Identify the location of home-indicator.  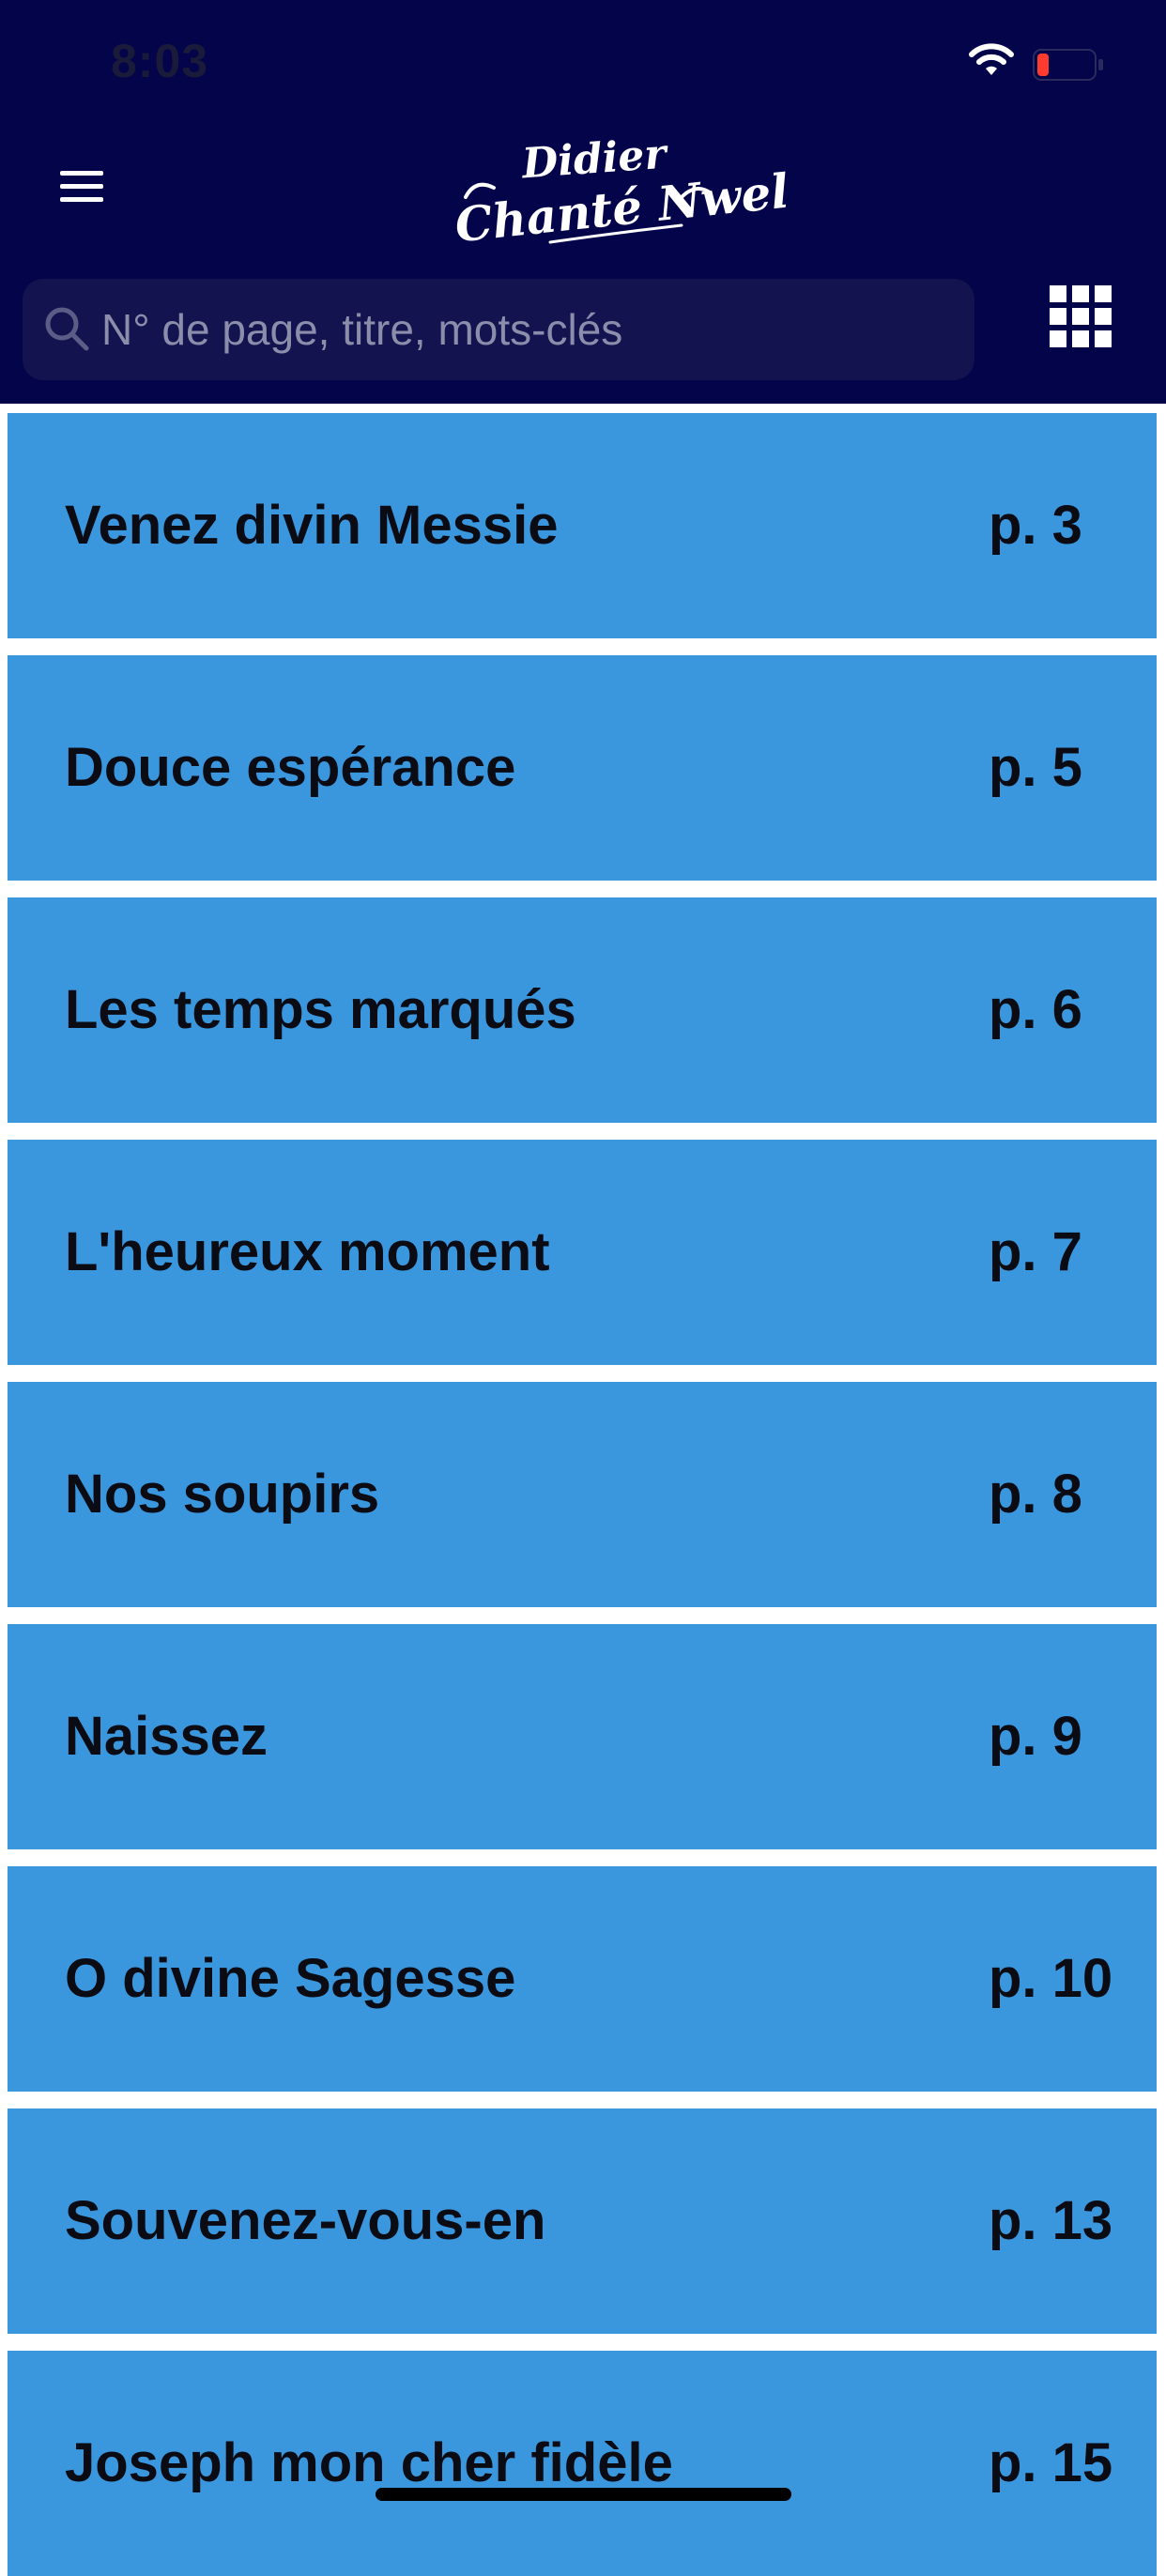
(583, 2495).